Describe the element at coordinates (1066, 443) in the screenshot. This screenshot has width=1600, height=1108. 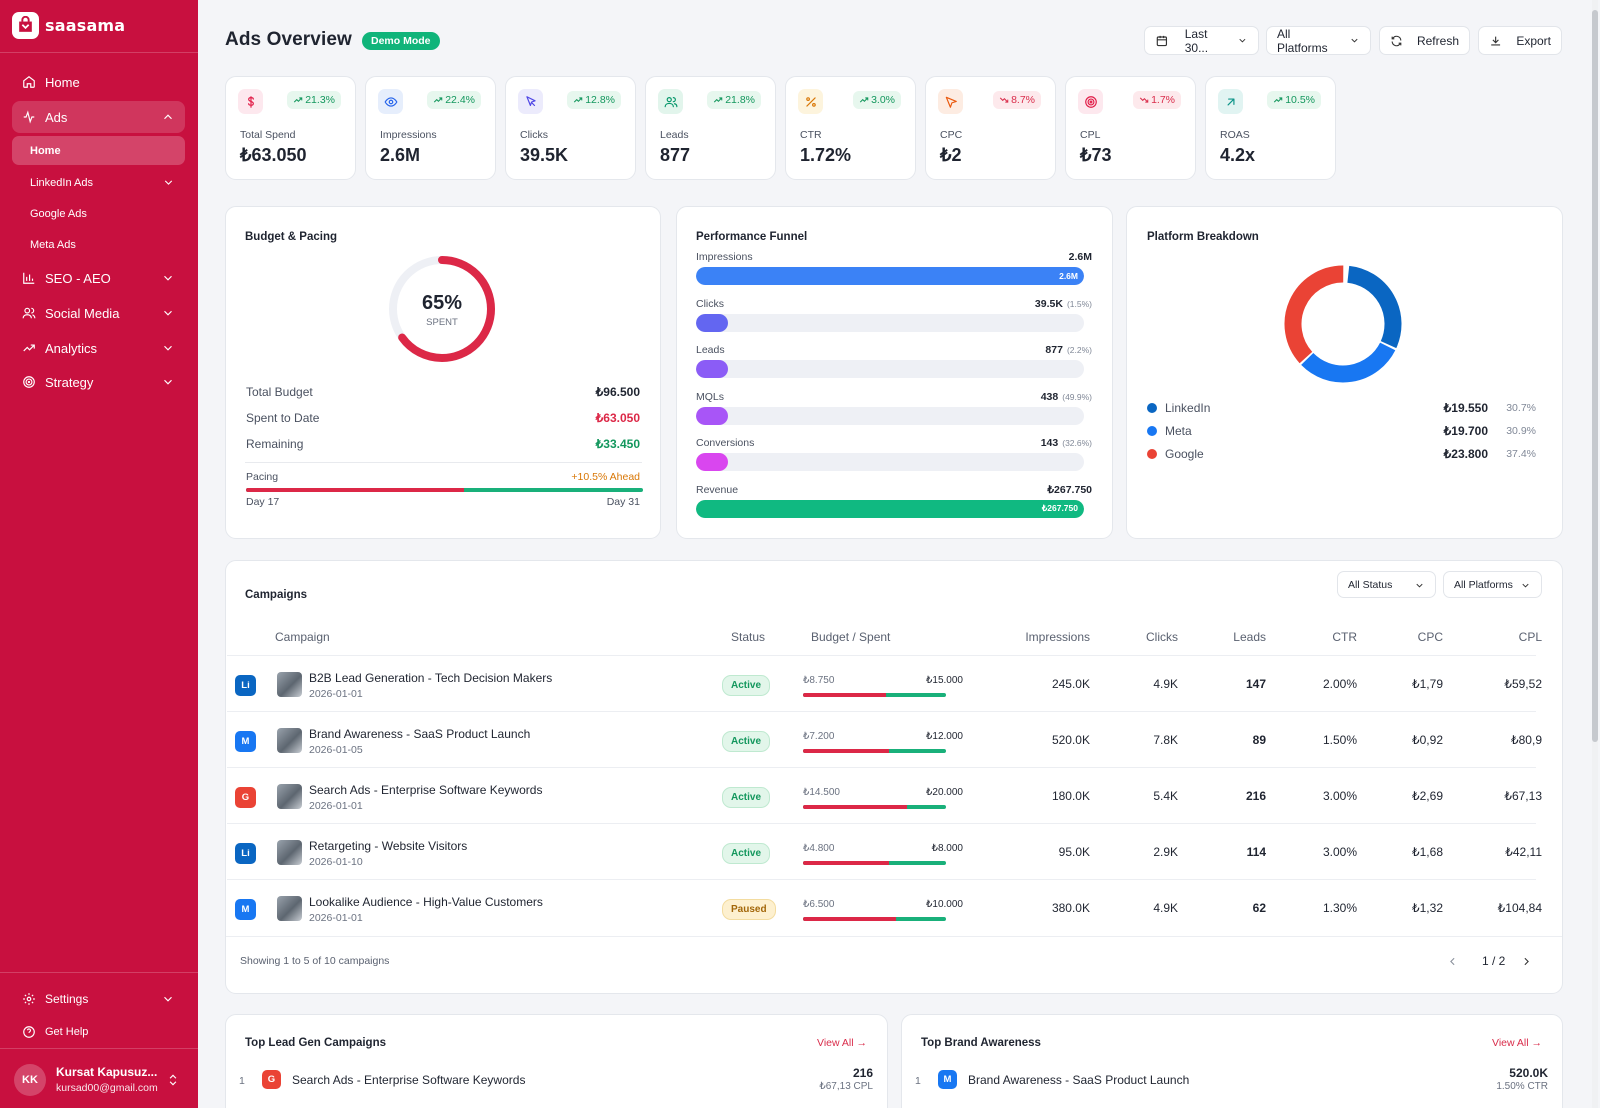
I see `funnel-stage-value: 143 (32.6%)` at that location.